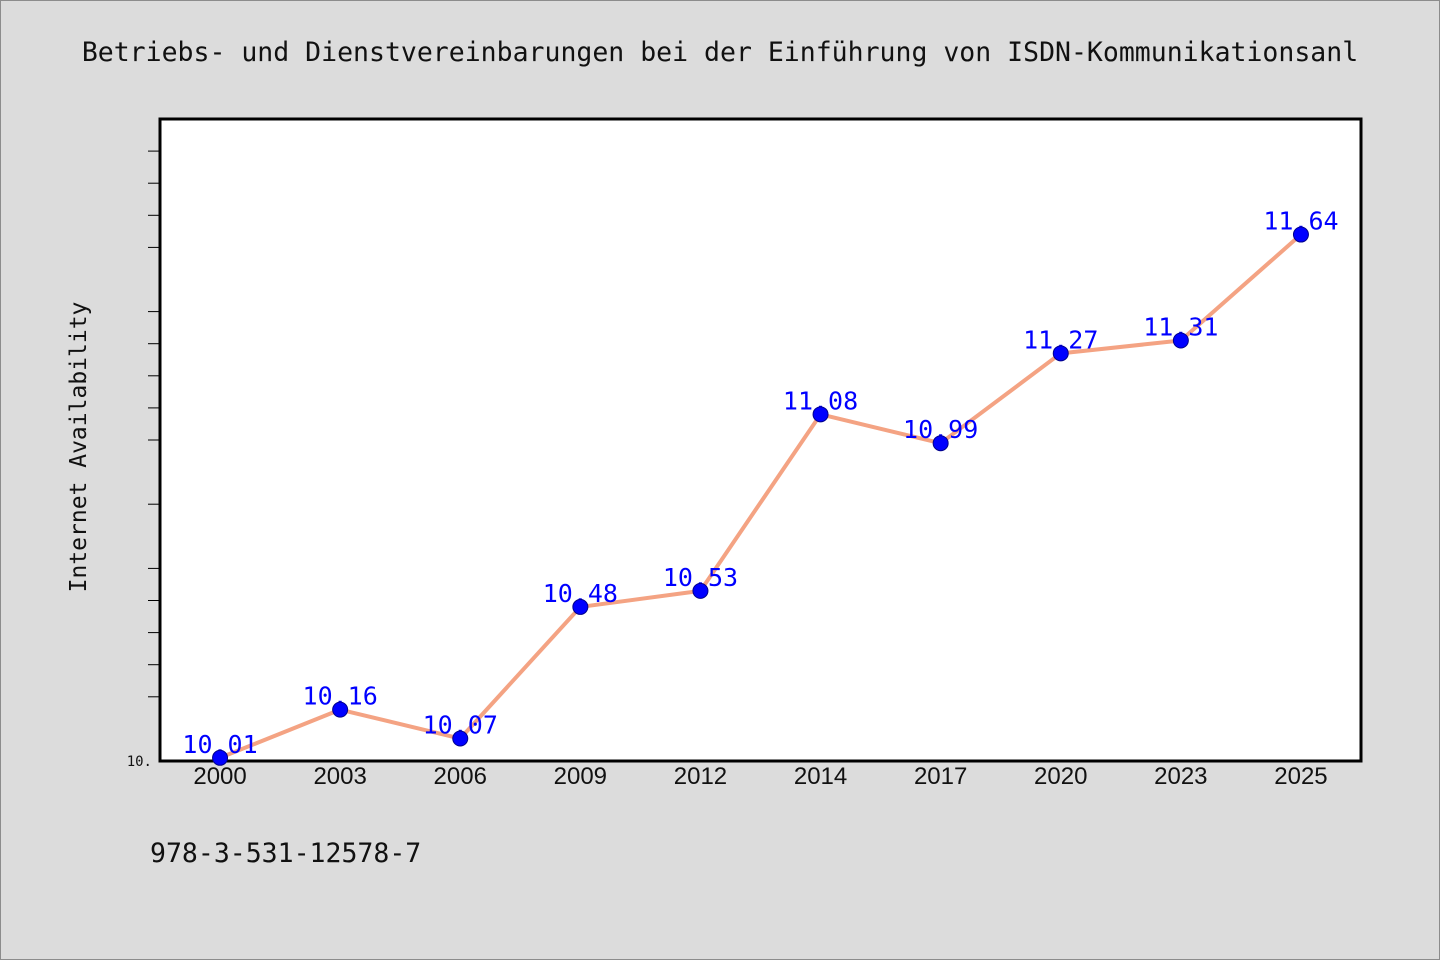 The height and width of the screenshot is (960, 1440). What do you see at coordinates (143, 460) in the screenshot?
I see `y-axis: 10.` at bounding box center [143, 460].